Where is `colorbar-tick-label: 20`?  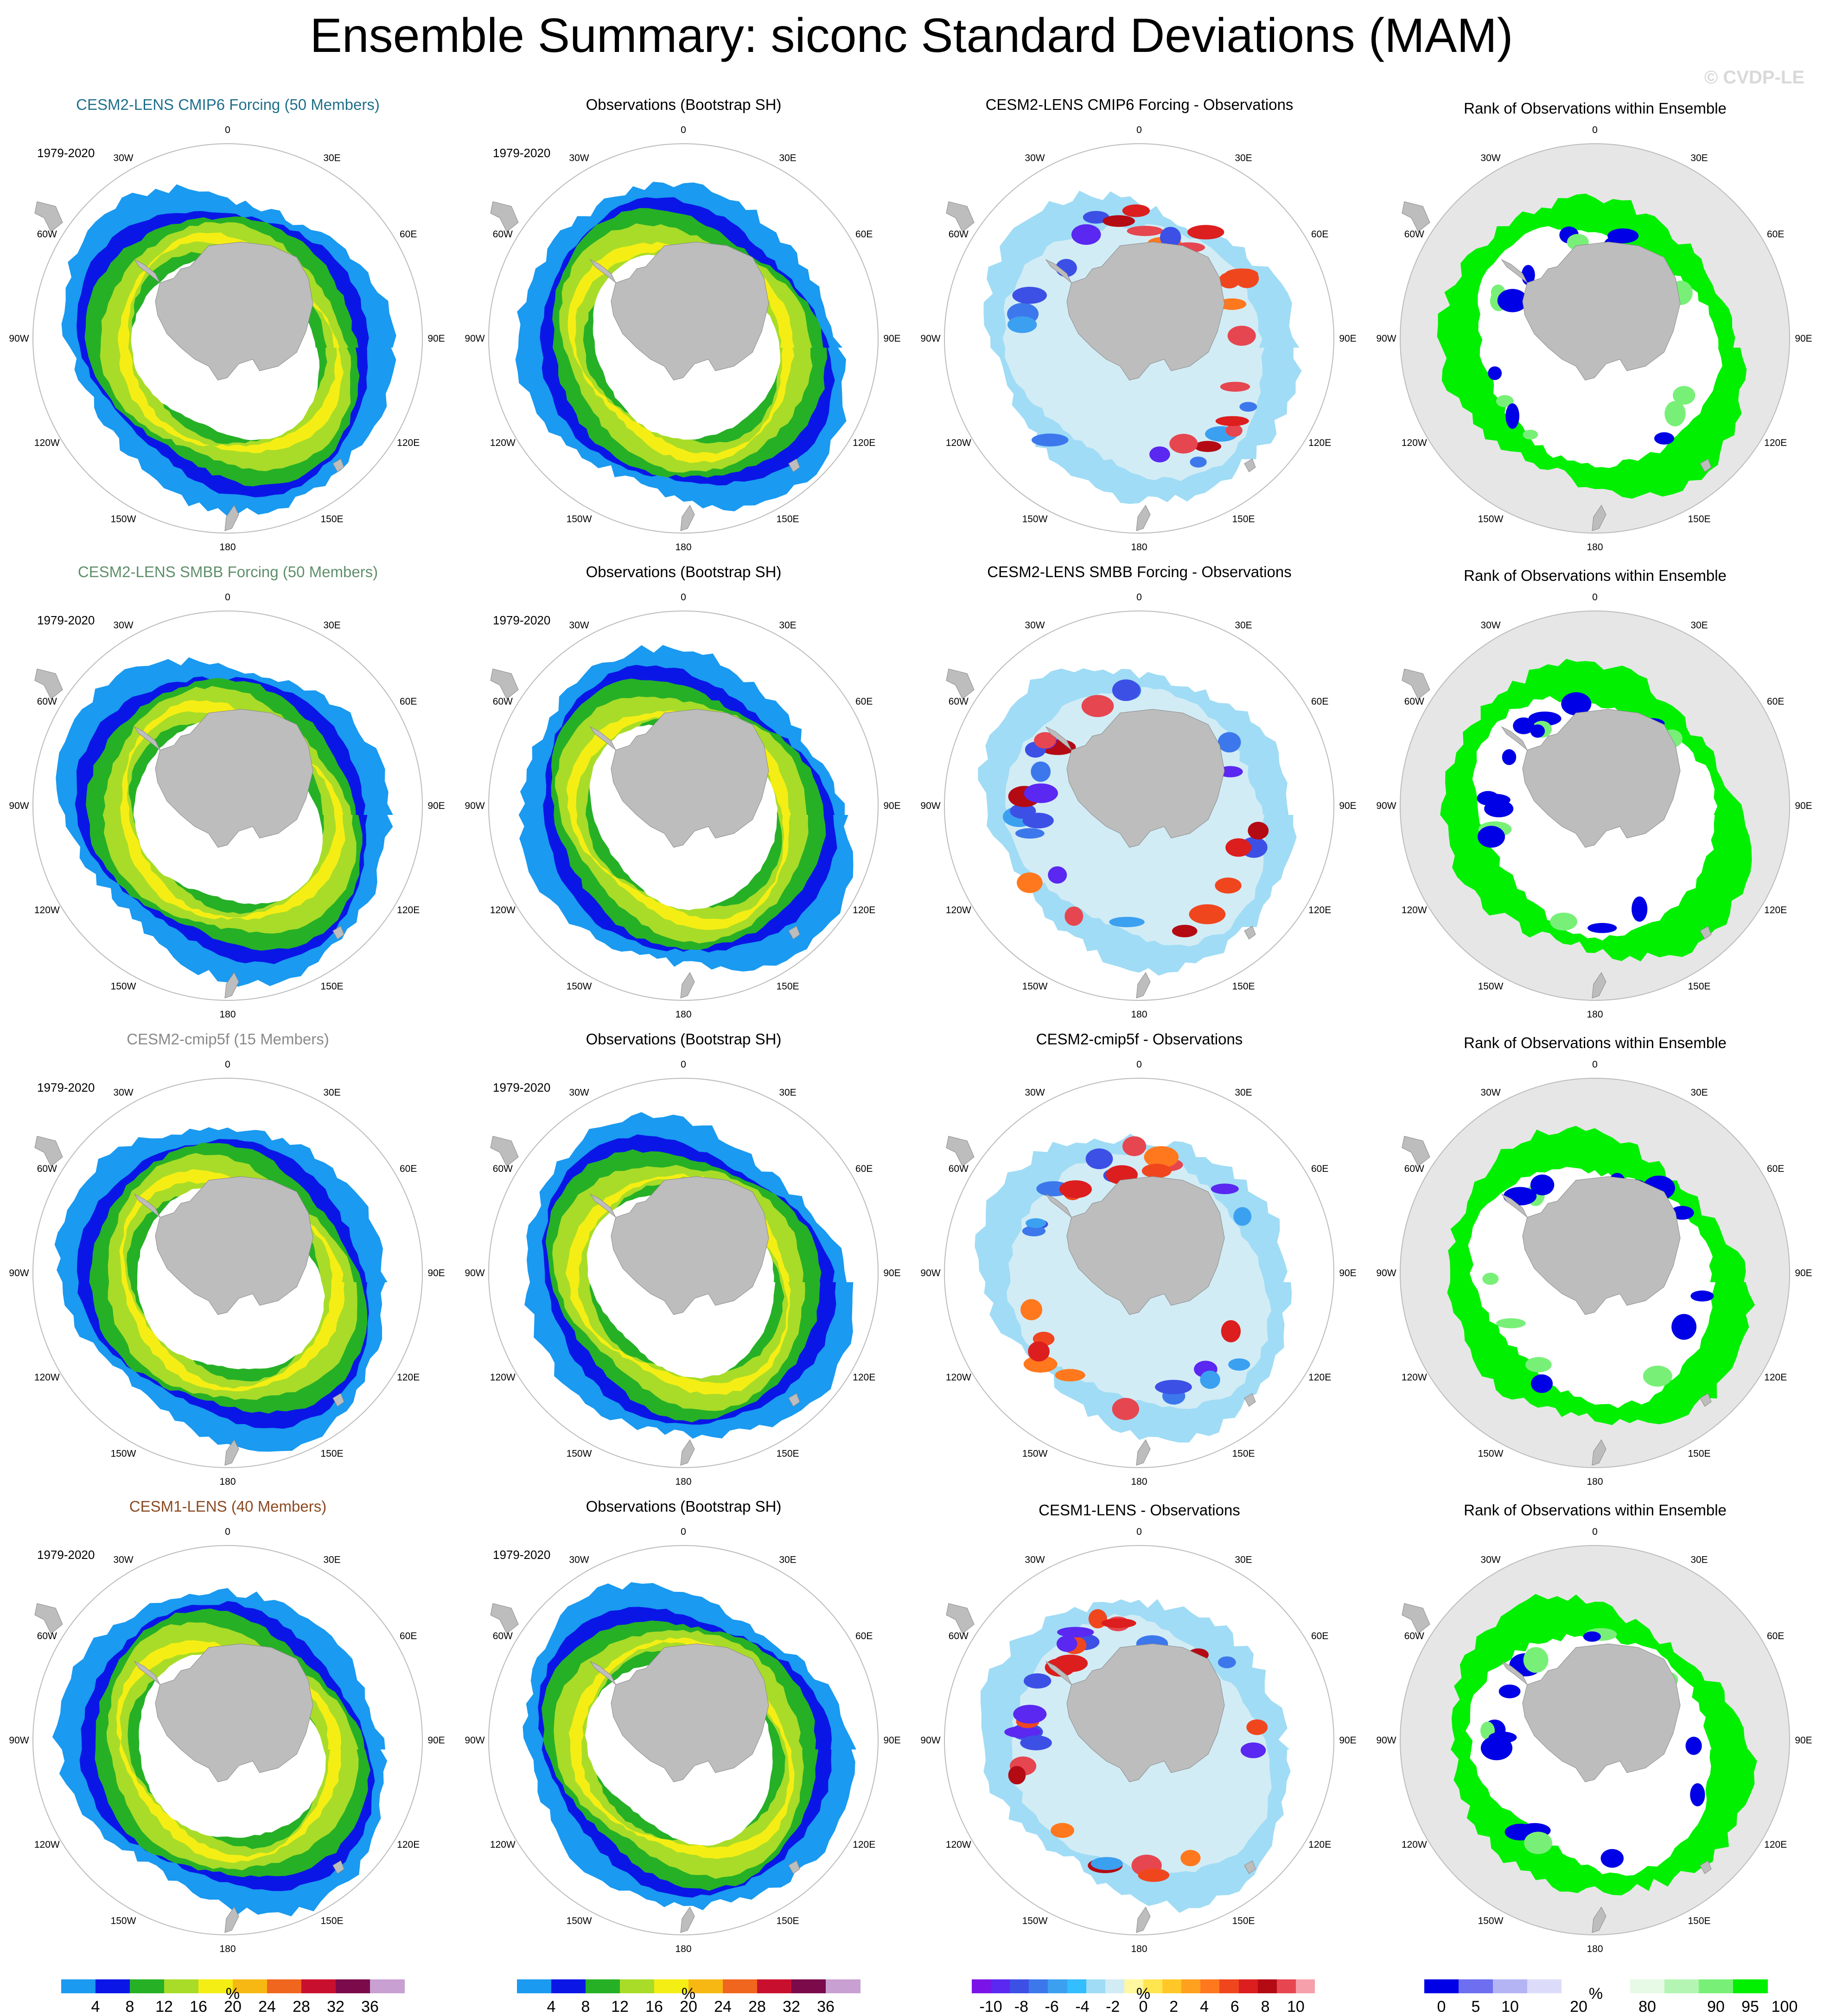 colorbar-tick-label: 20 is located at coordinates (1578, 2007).